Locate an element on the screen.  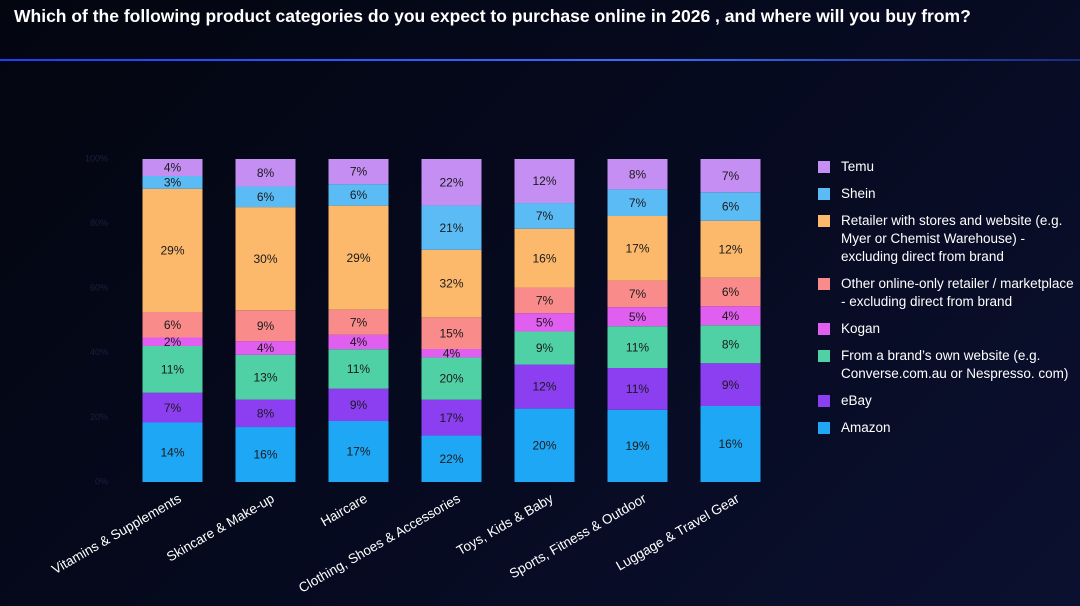
y-tick-label: 20% is located at coordinates (99, 417).